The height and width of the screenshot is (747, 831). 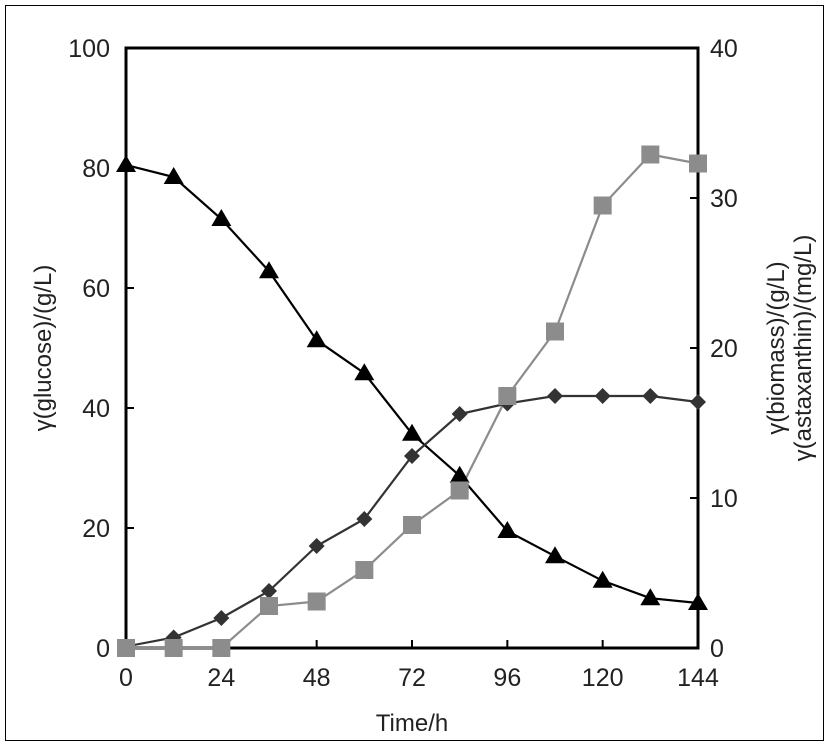 I want to click on x-tick-label: 72, so click(x=412, y=678).